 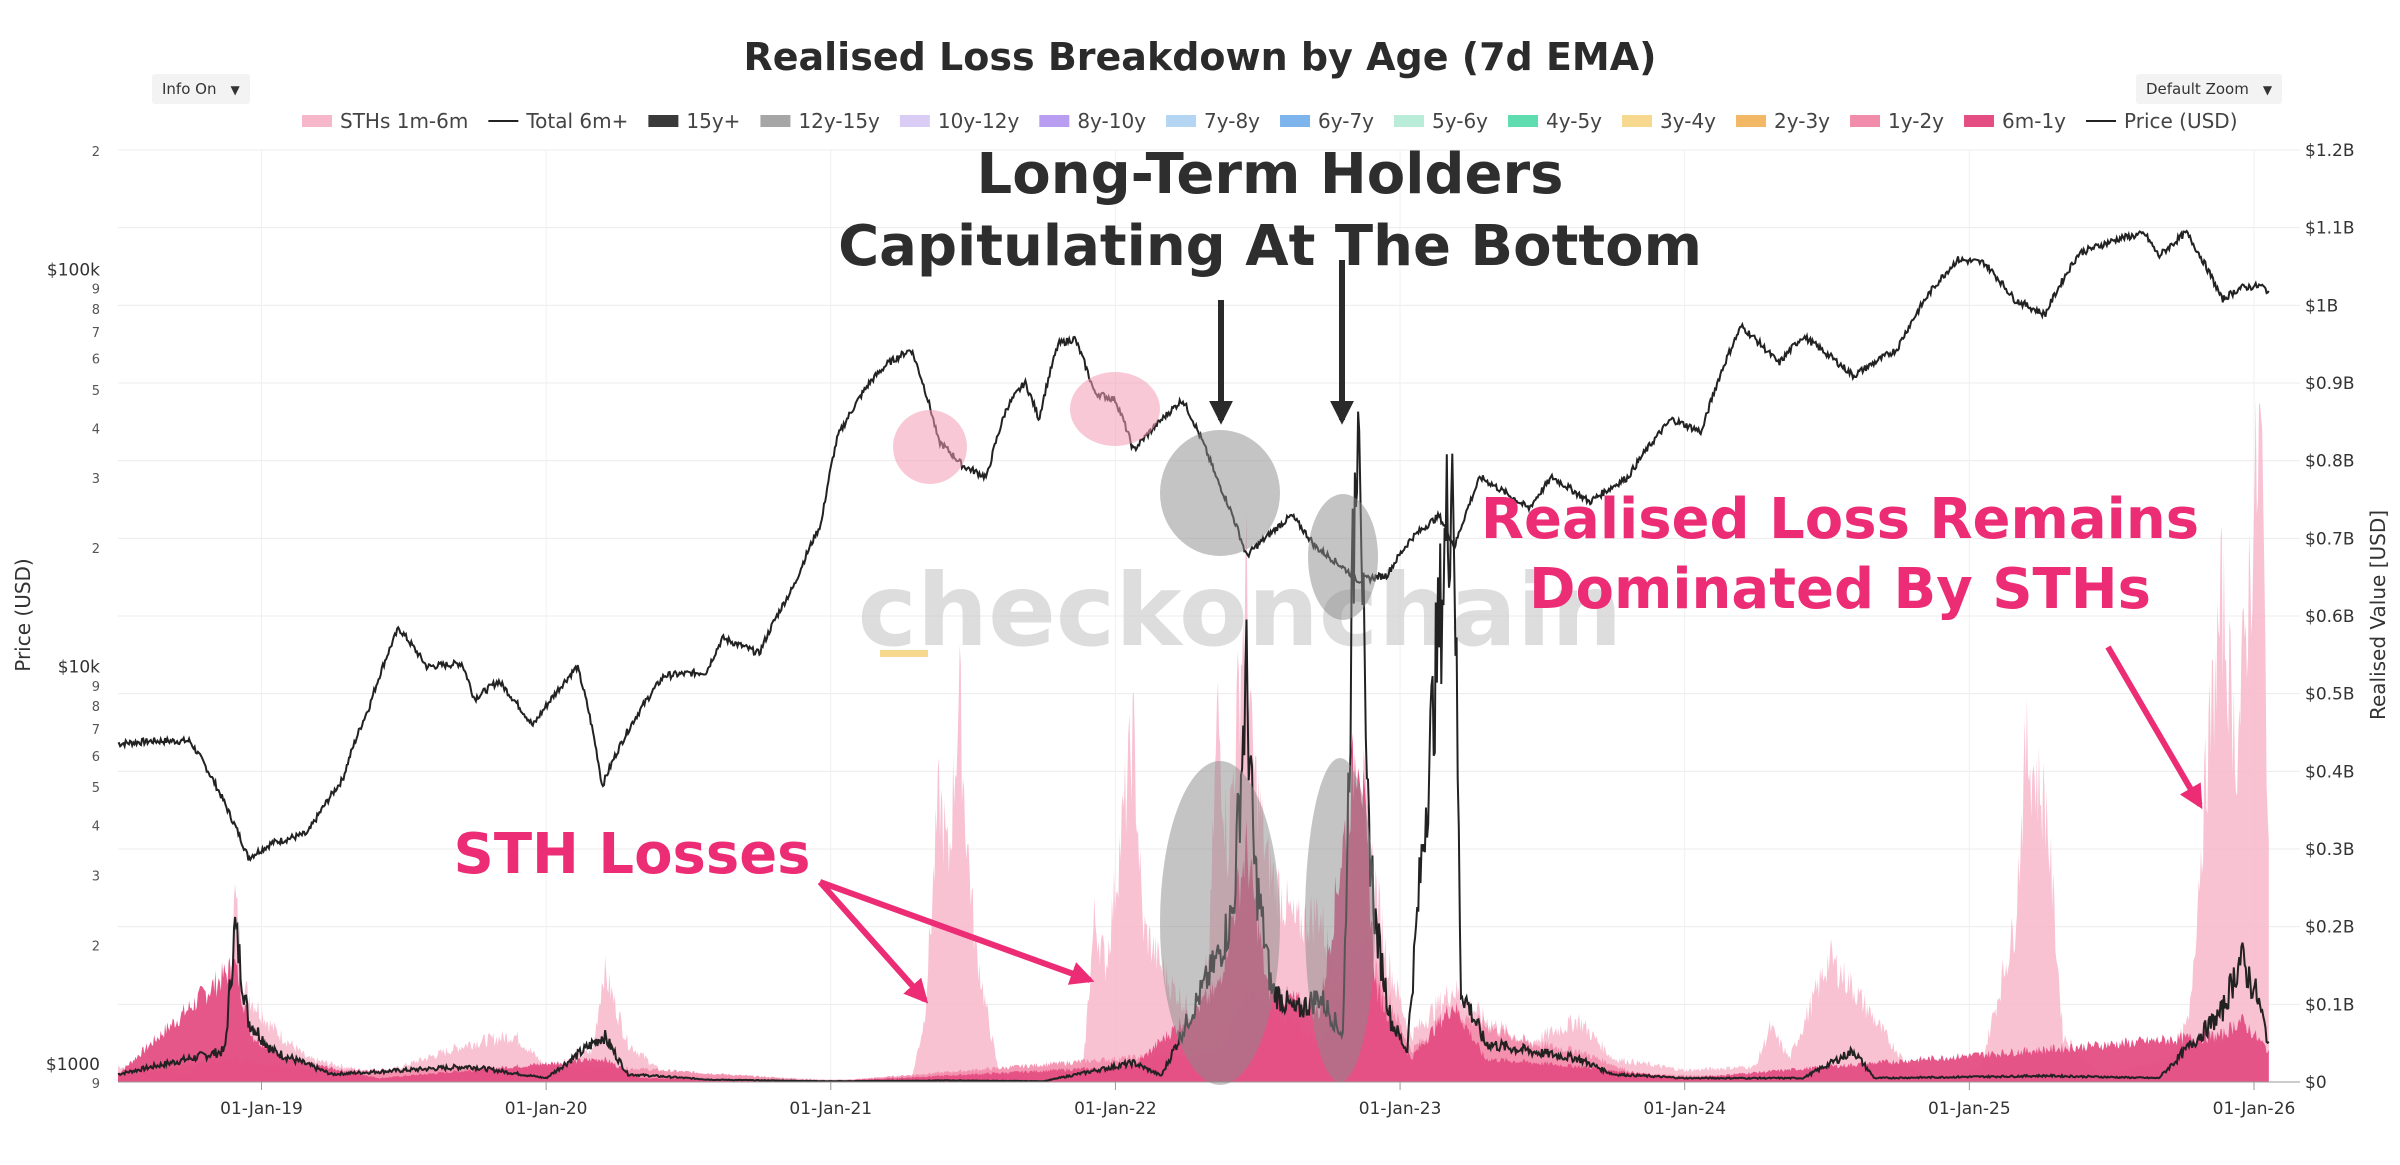 What do you see at coordinates (631, 854) in the screenshot?
I see `annotation-text: STH Losses` at bounding box center [631, 854].